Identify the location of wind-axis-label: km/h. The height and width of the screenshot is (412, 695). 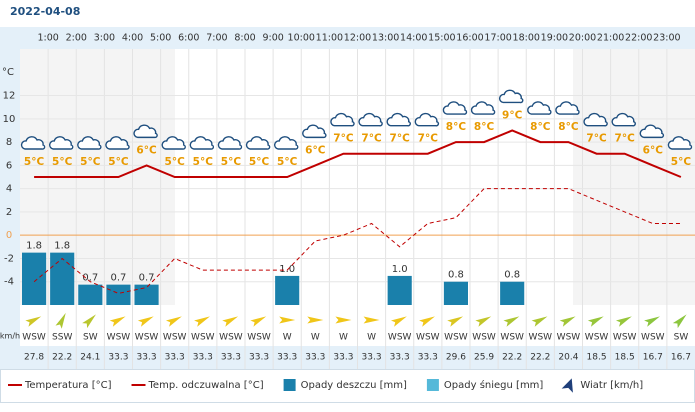
(10, 336).